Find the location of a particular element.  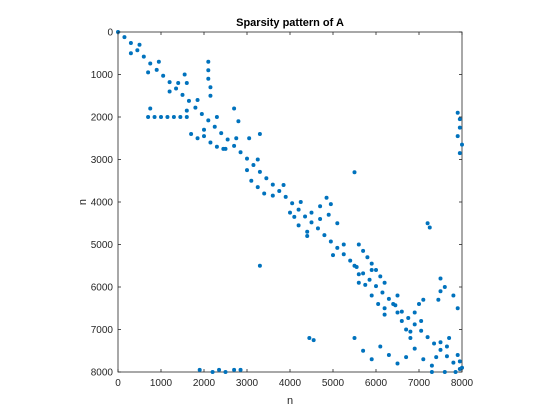

y-tick-label: 8000 is located at coordinates (102, 373).